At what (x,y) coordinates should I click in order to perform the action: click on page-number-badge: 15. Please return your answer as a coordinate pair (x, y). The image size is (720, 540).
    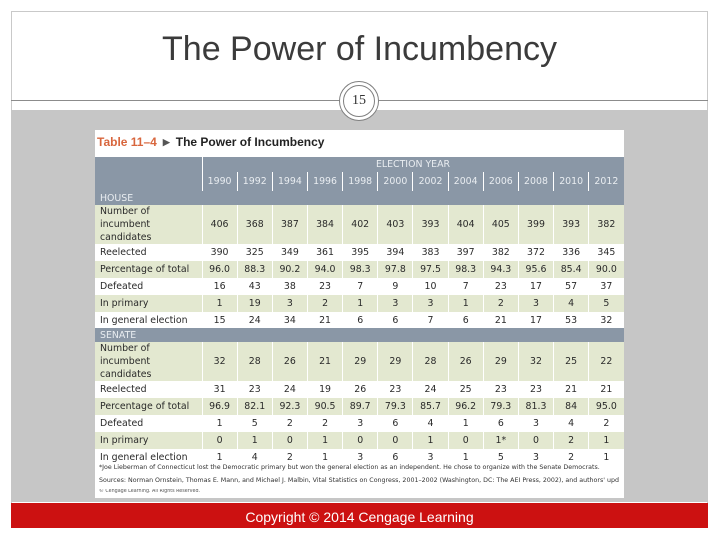
    Looking at the image, I should click on (359, 101).